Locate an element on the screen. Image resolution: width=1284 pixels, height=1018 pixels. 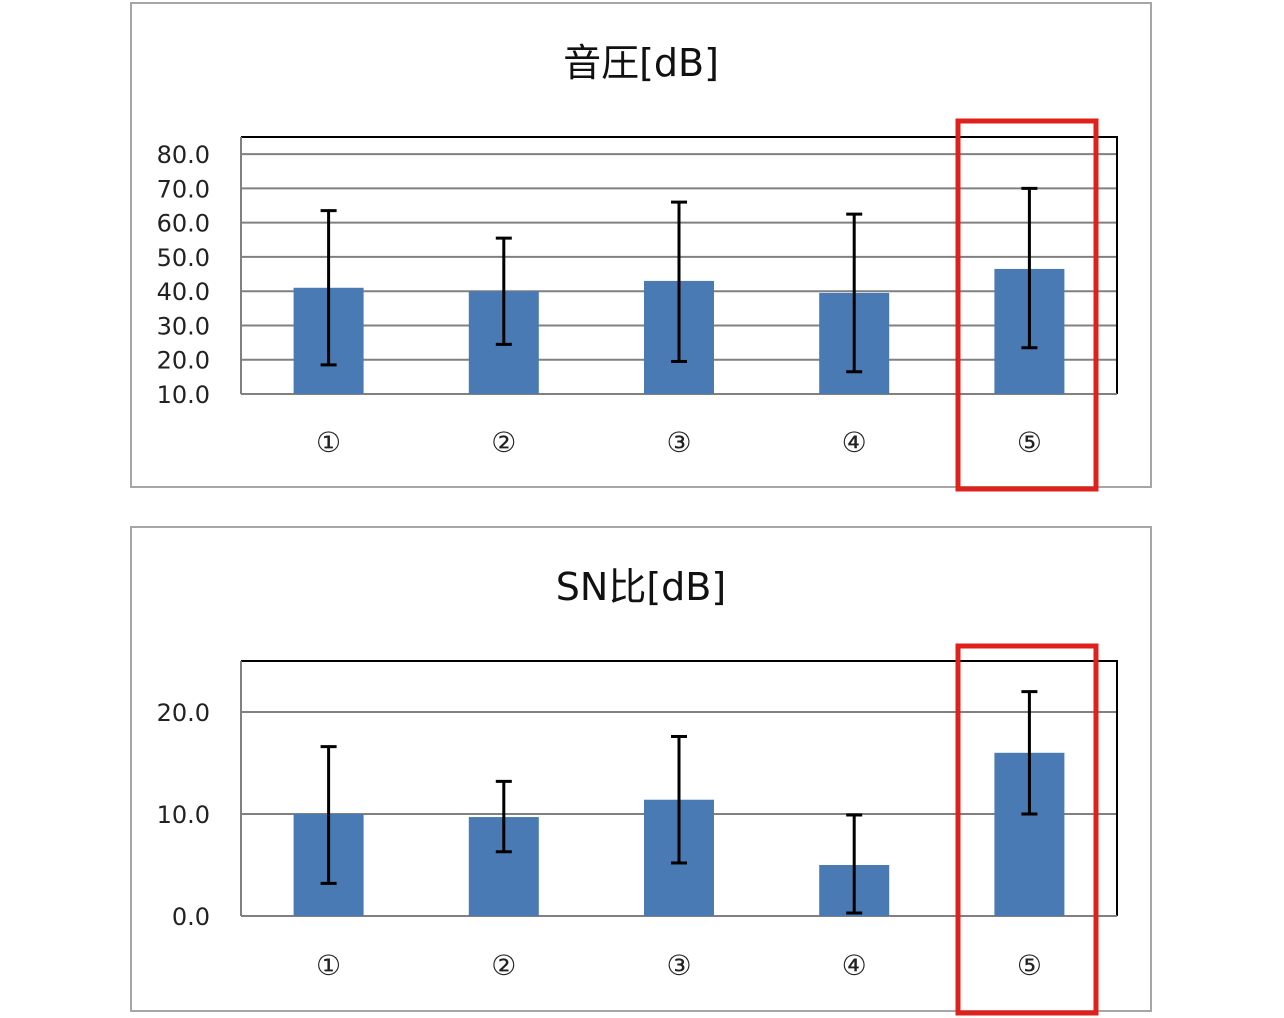
chart-title: SN比[dB] is located at coordinates (641, 587).